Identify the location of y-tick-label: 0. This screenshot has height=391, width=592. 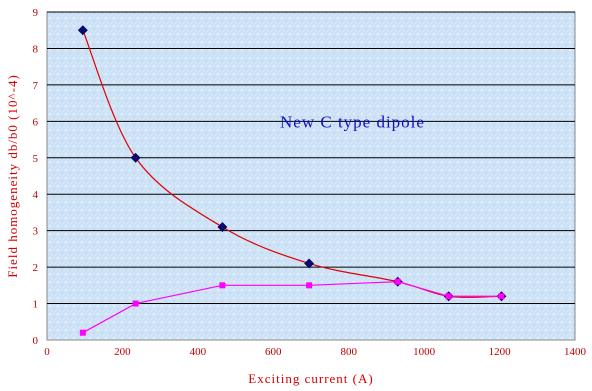
(36, 341).